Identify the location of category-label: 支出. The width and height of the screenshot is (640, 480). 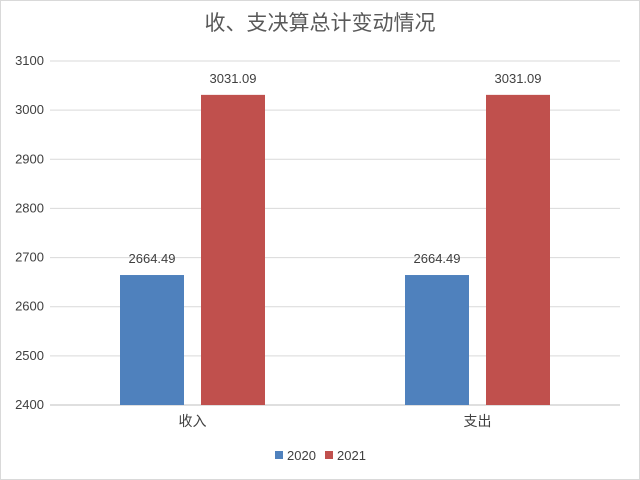
(478, 422).